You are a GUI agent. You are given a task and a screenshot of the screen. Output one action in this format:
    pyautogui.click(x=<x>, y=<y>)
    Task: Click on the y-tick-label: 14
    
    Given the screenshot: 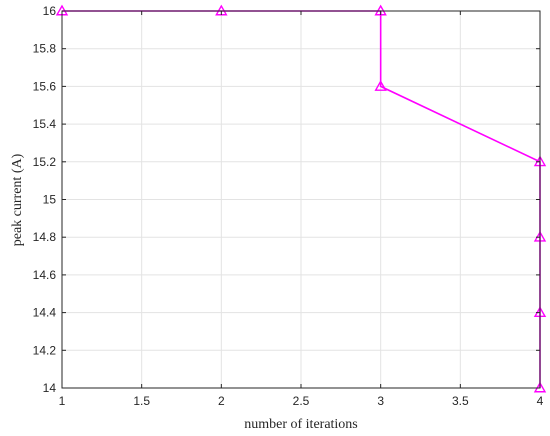 What is the action you would take?
    pyautogui.click(x=50, y=388)
    